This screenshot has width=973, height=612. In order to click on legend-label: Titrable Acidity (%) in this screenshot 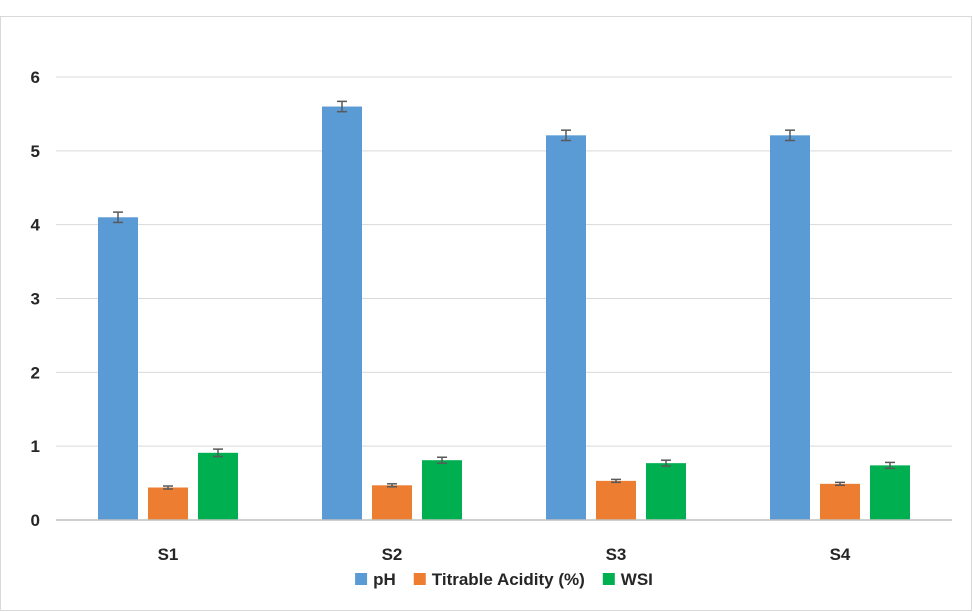, I will do `click(508, 579)`.